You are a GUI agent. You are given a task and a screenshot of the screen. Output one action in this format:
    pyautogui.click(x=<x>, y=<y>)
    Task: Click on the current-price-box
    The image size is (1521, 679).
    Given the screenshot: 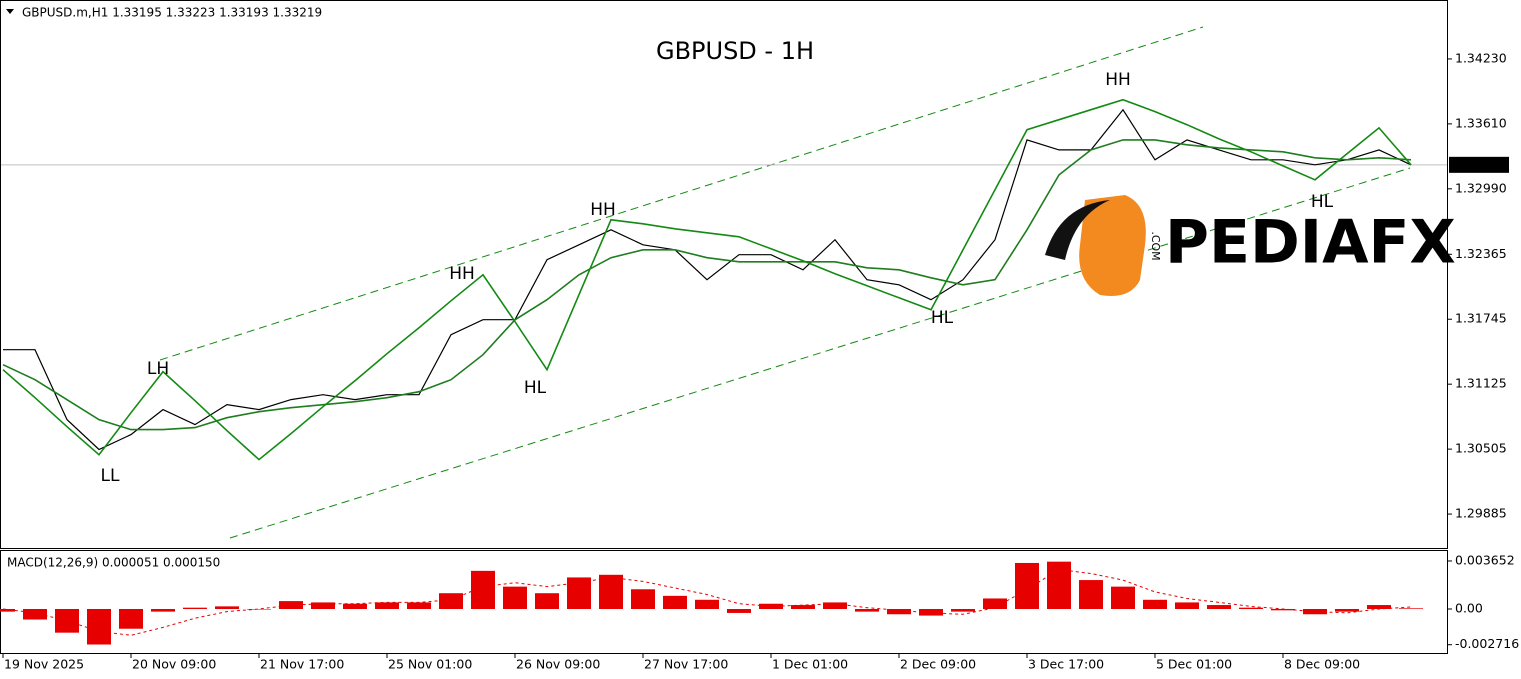 What is the action you would take?
    pyautogui.click(x=1479, y=164)
    